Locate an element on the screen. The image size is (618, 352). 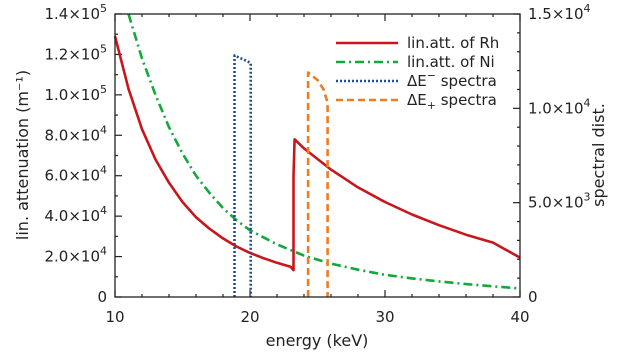
legend-label: ΔE− spectra is located at coordinates (452, 79).